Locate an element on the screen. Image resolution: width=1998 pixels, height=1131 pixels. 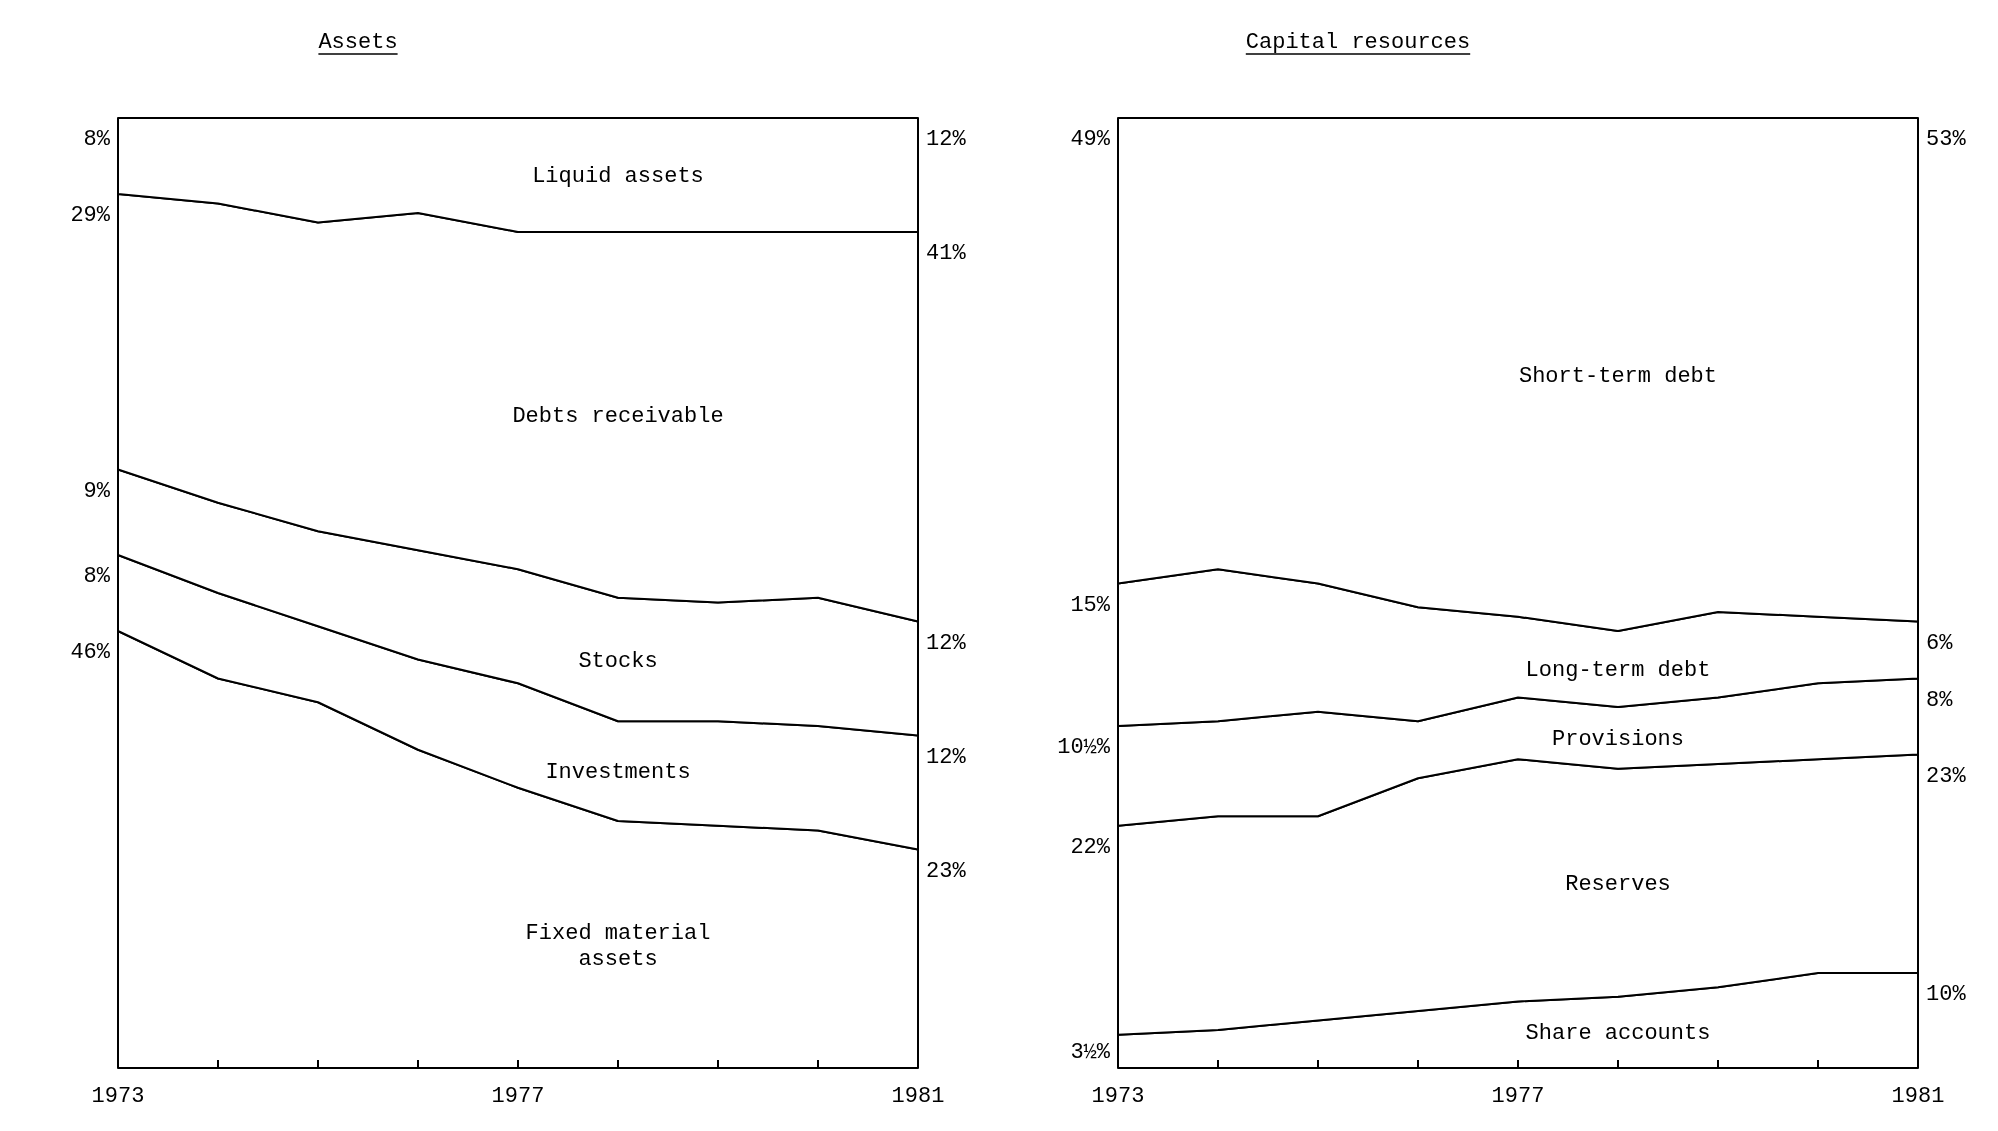
series-label: Investments is located at coordinates (618, 773).